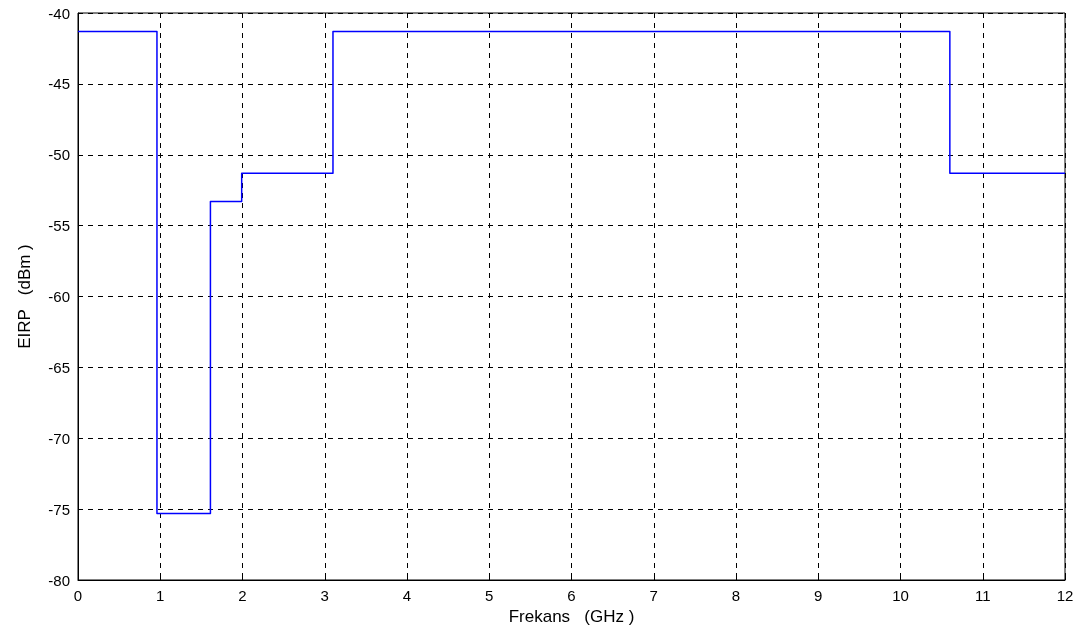  I want to click on x-tick-label: 10, so click(900, 595).